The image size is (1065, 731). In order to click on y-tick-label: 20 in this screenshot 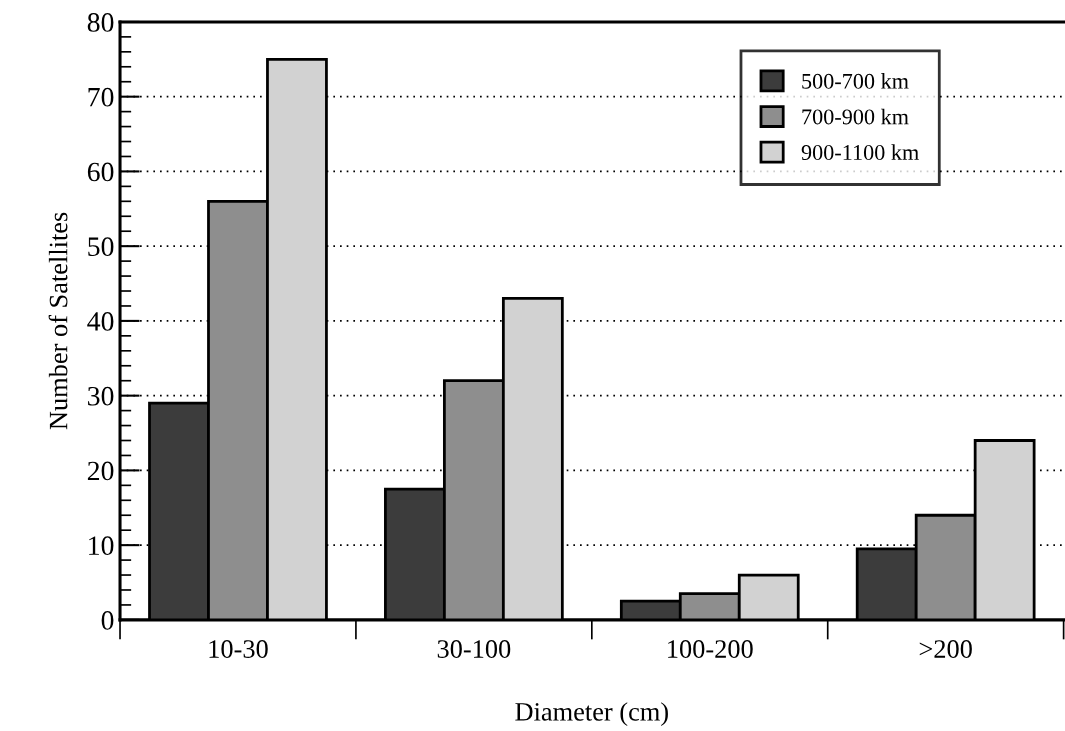, I will do `click(100, 471)`.